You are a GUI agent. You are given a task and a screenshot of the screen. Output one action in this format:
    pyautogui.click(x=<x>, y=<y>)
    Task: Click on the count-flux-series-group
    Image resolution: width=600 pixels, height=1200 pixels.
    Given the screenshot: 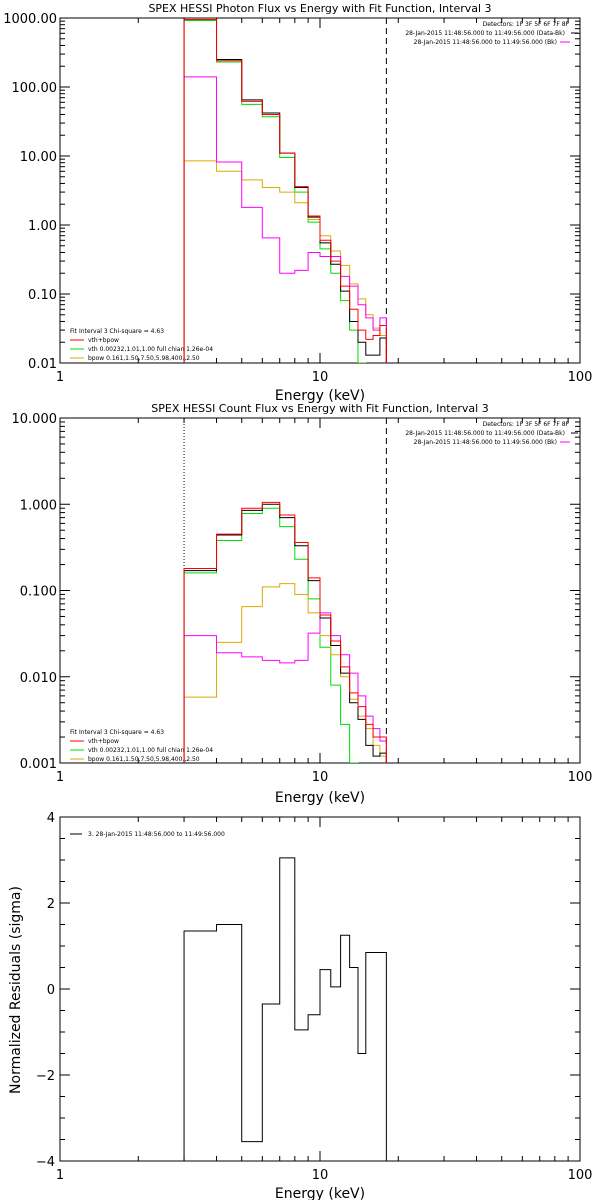 What is the action you would take?
    pyautogui.click(x=285, y=632)
    